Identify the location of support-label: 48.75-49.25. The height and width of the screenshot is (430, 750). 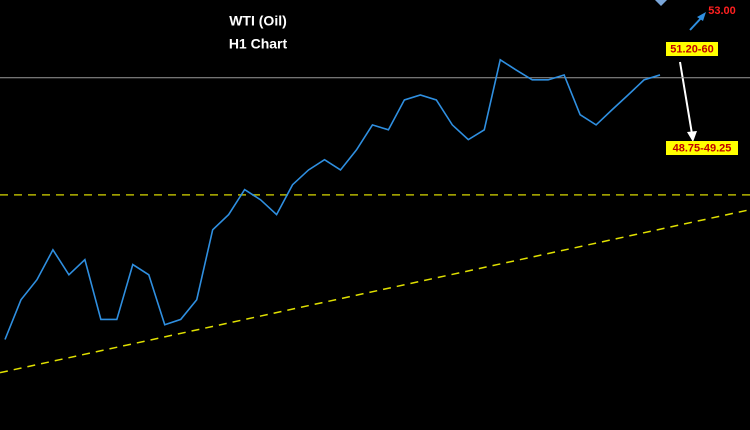
(702, 148).